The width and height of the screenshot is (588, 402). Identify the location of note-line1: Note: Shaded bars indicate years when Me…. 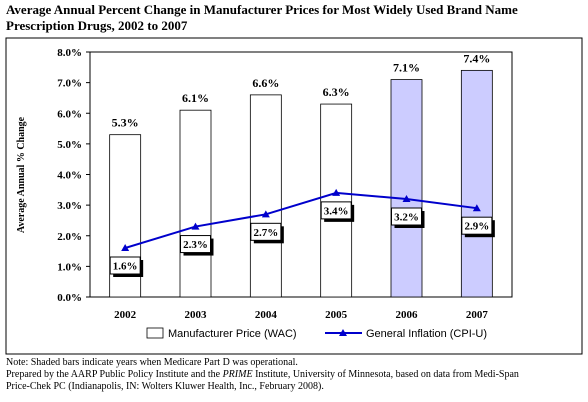
(152, 362).